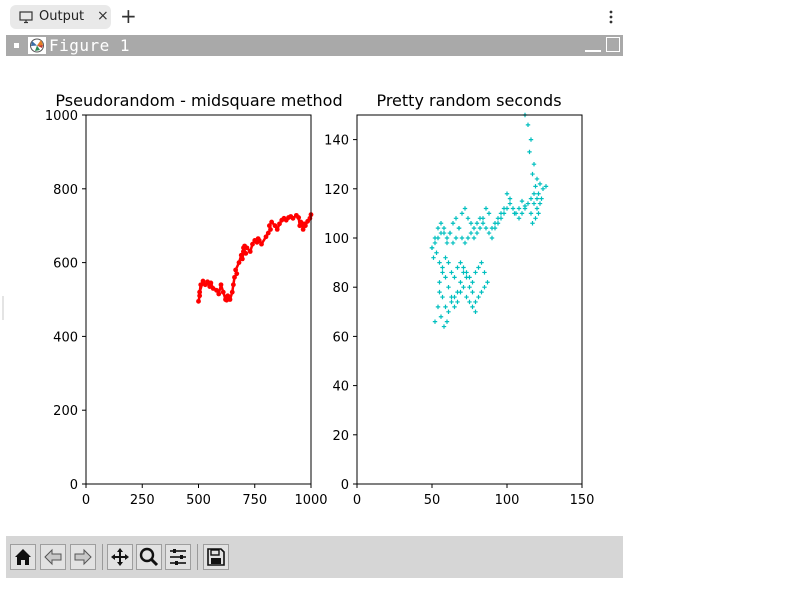  What do you see at coordinates (613, 44) in the screenshot?
I see `maximize-icon` at bounding box center [613, 44].